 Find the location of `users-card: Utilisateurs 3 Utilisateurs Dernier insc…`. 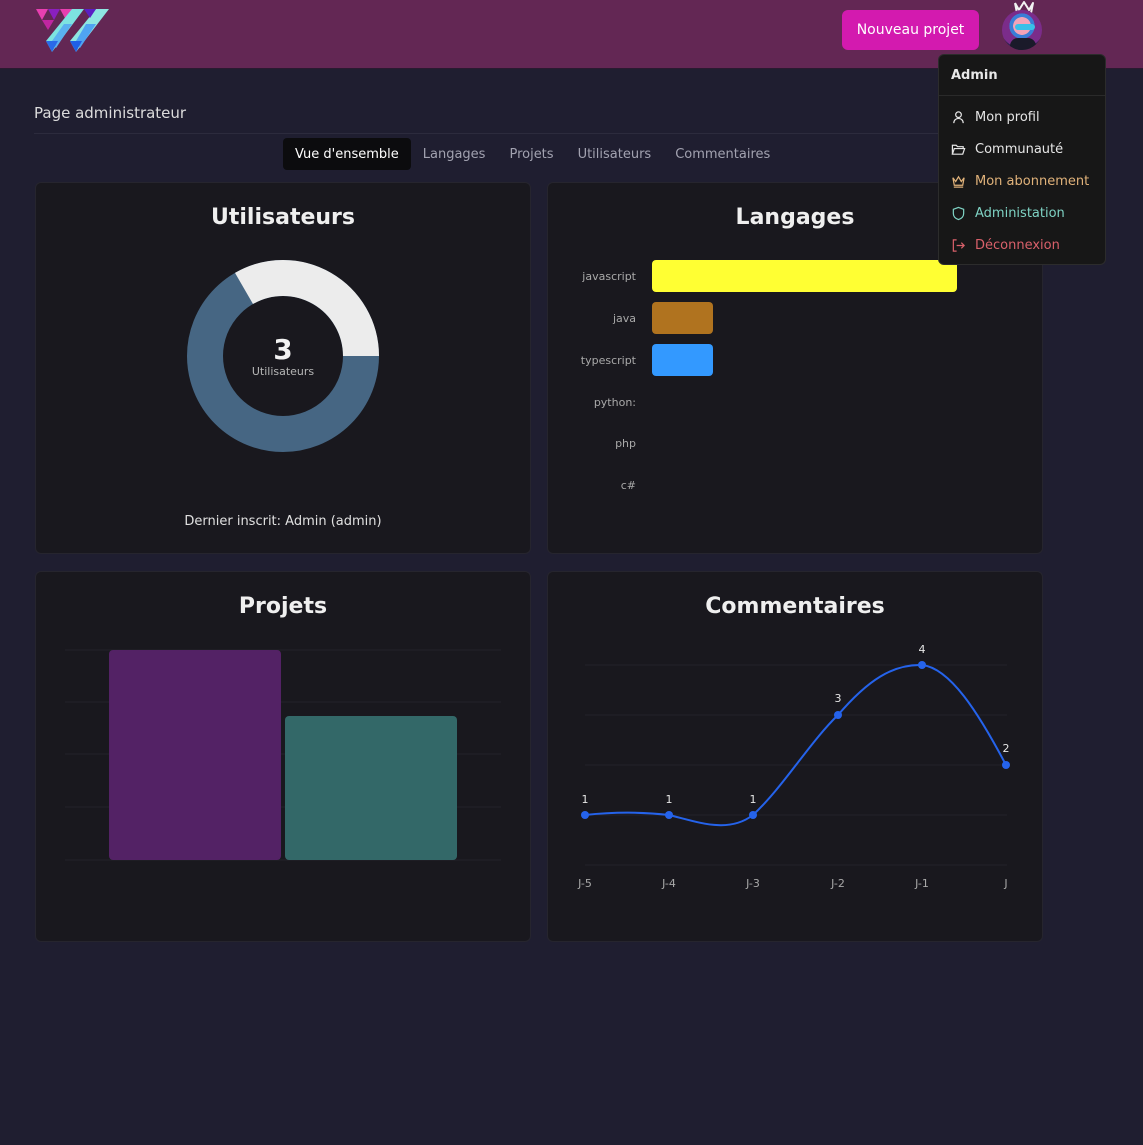

users-card: Utilisateurs 3 Utilisateurs Dernier insc… is located at coordinates (283, 368).